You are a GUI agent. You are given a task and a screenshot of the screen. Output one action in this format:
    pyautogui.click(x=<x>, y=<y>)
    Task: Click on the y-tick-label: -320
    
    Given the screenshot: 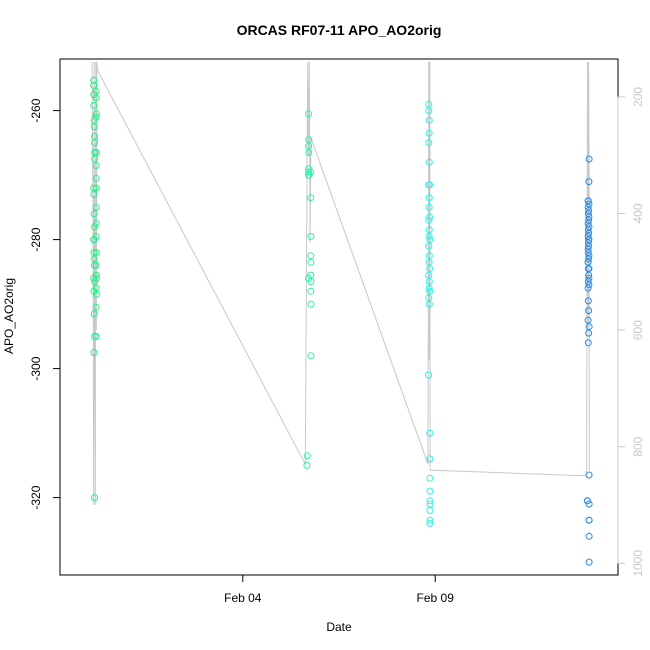 What is the action you would take?
    pyautogui.click(x=36, y=497)
    